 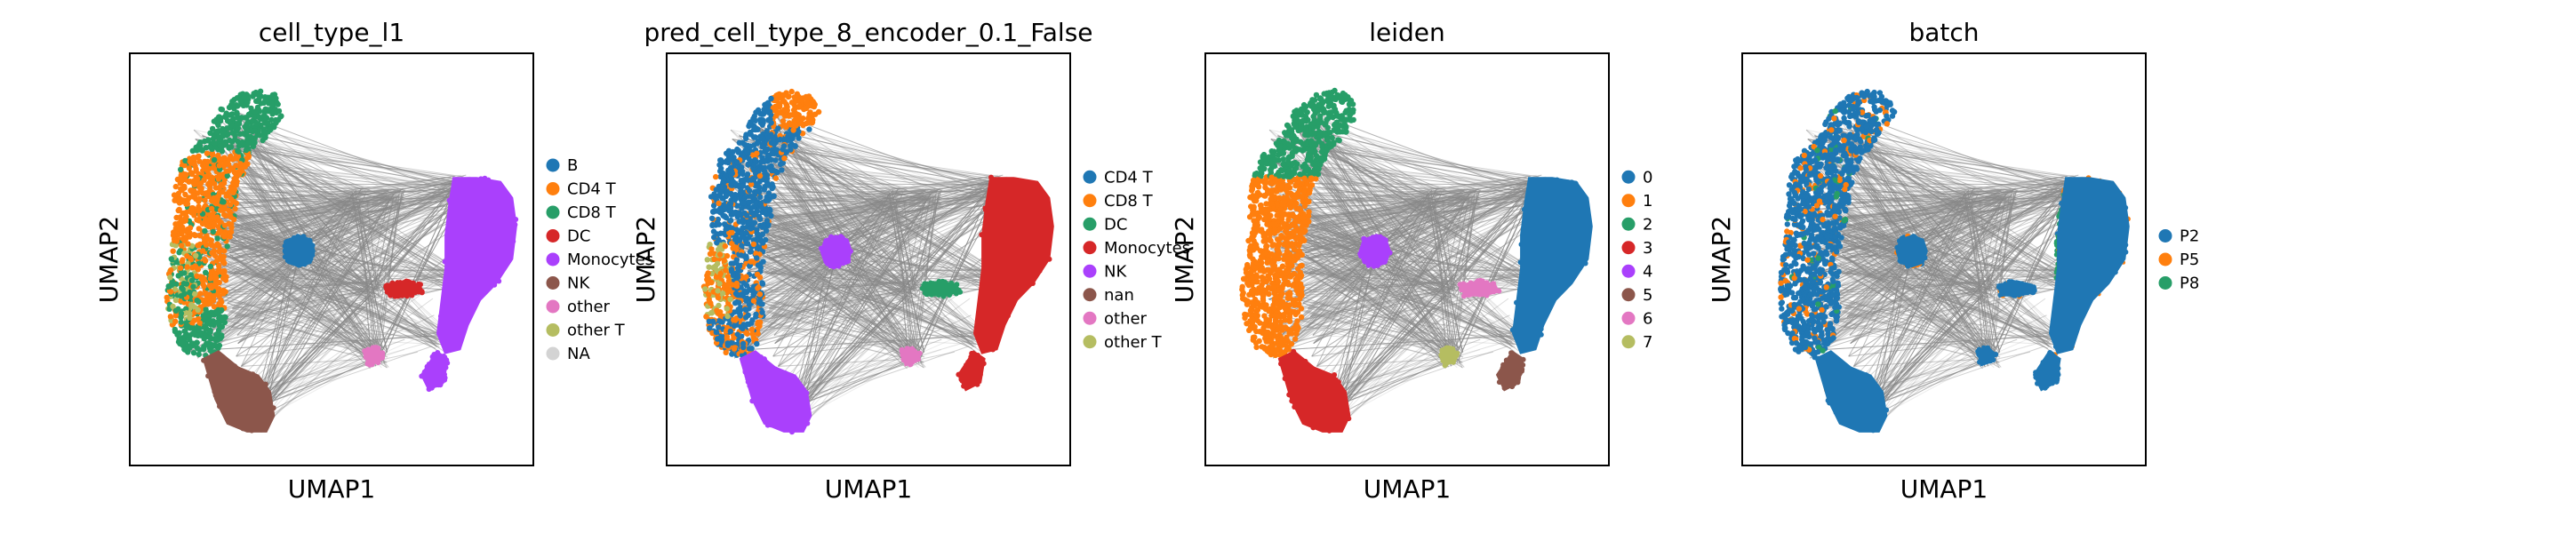 I want to click on axes-frame, so click(x=331, y=259).